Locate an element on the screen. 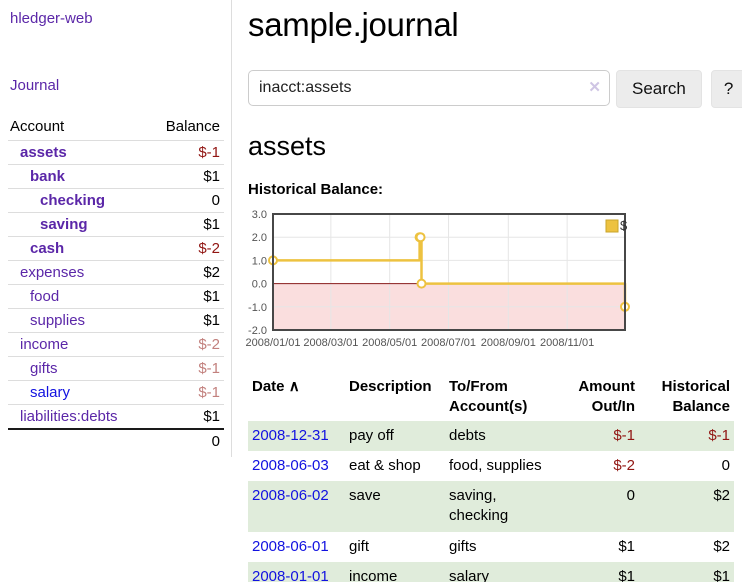 The image size is (742, 582). y-tick-label: 2.0 is located at coordinates (259, 238).